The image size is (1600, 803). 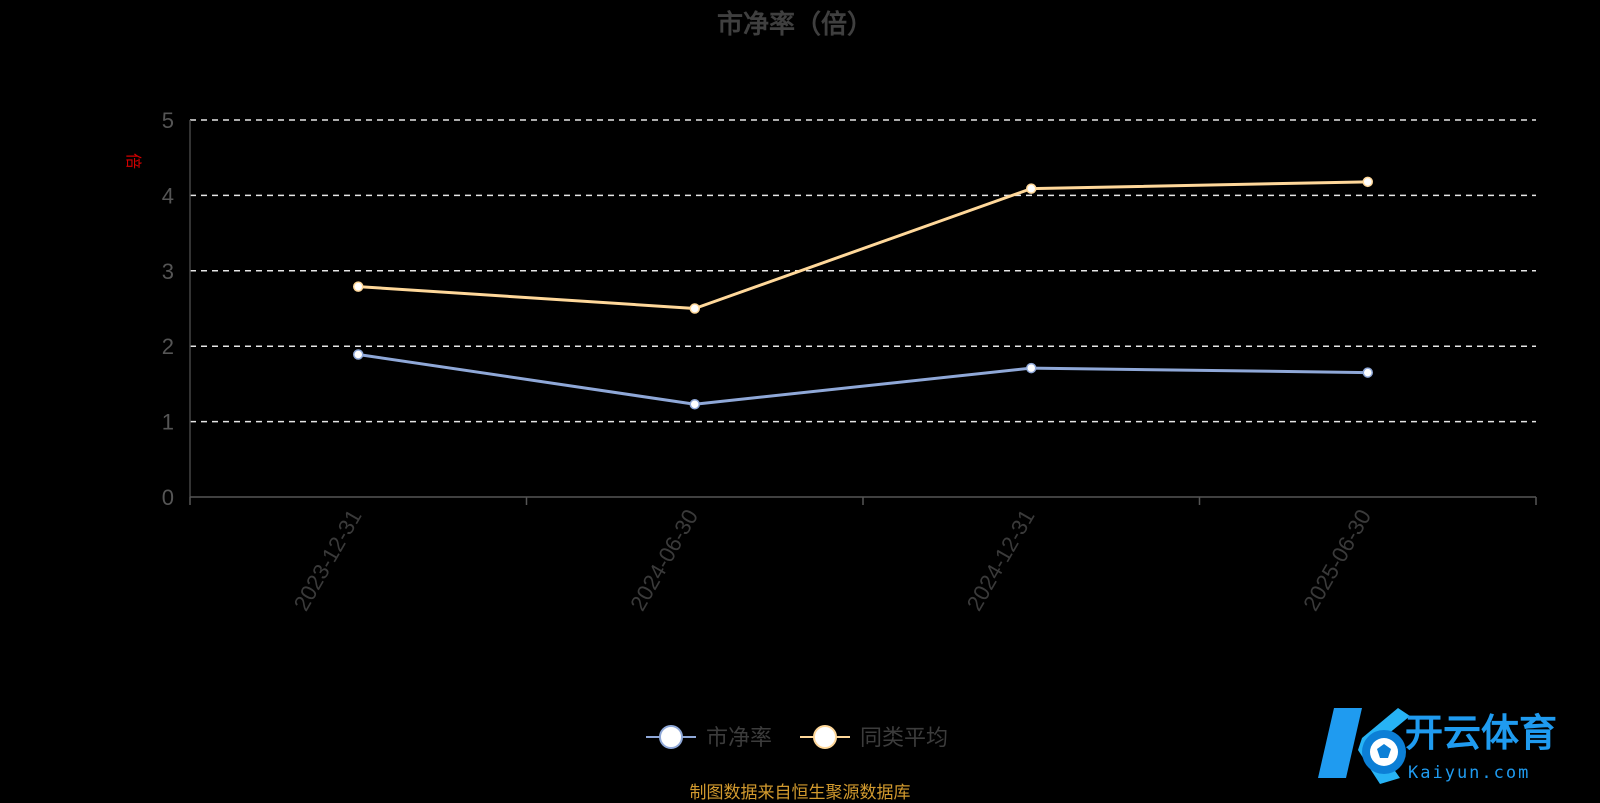 What do you see at coordinates (133, 161) in the screenshot?
I see `y-axis-unit: 倍` at bounding box center [133, 161].